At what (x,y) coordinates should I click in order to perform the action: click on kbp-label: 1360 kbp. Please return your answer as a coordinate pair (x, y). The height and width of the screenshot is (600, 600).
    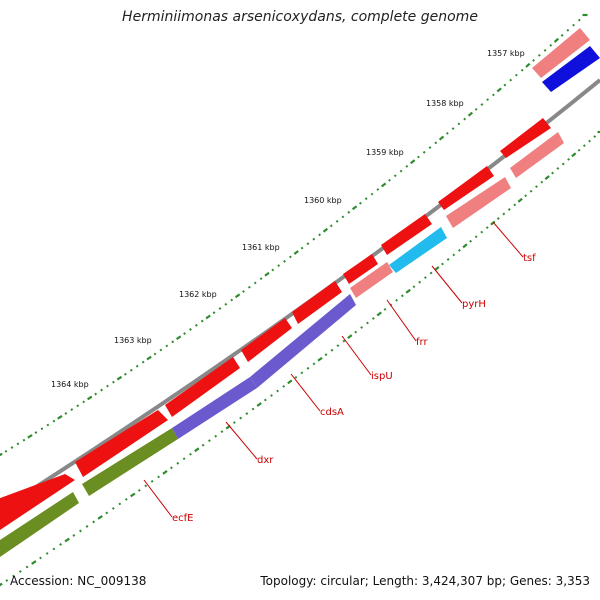
    Looking at the image, I should click on (323, 200).